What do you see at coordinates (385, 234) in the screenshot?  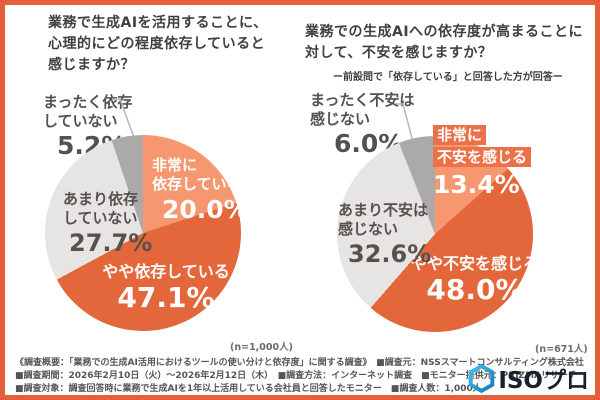 I see `slice-label-not-much-anxious: あまり不安は 感じない 32.6%` at bounding box center [385, 234].